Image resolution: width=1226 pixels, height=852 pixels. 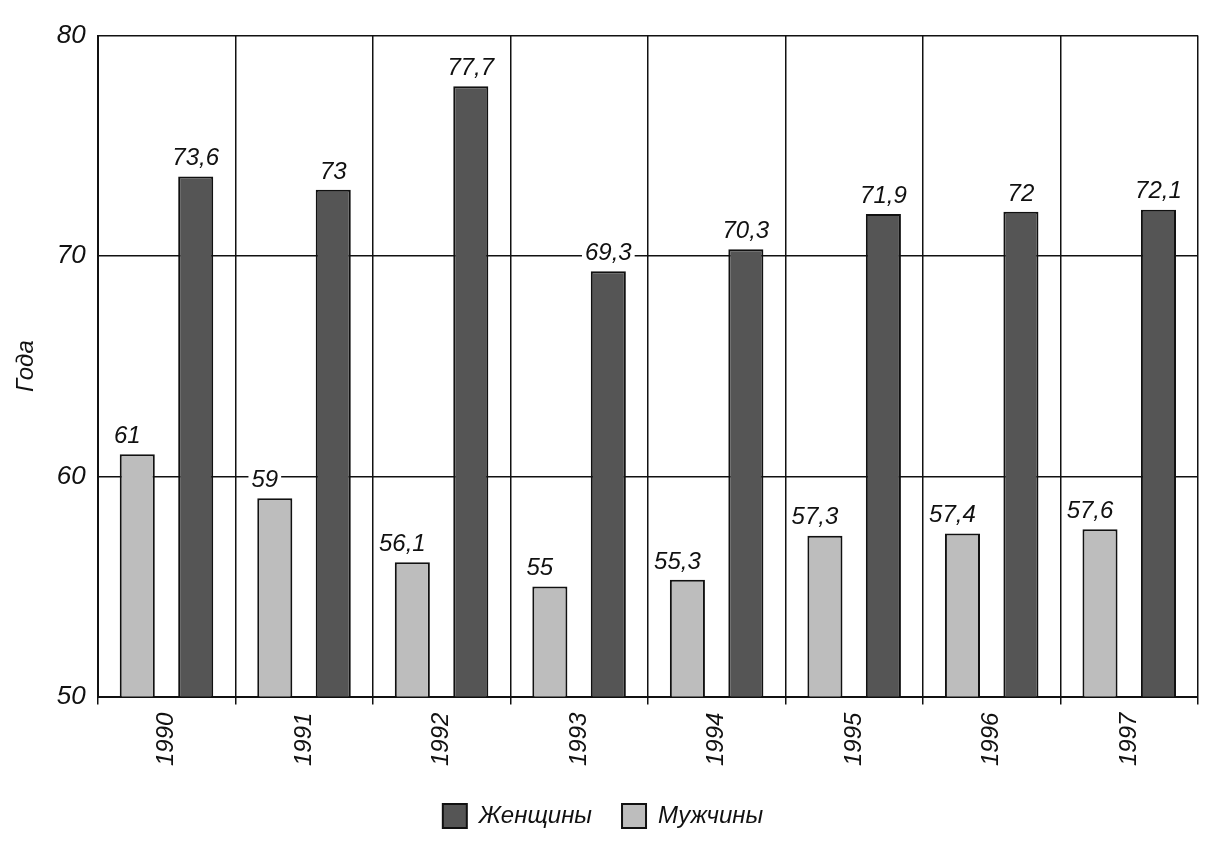 What do you see at coordinates (71, 694) in the screenshot?
I see `y-tick-label: 50` at bounding box center [71, 694].